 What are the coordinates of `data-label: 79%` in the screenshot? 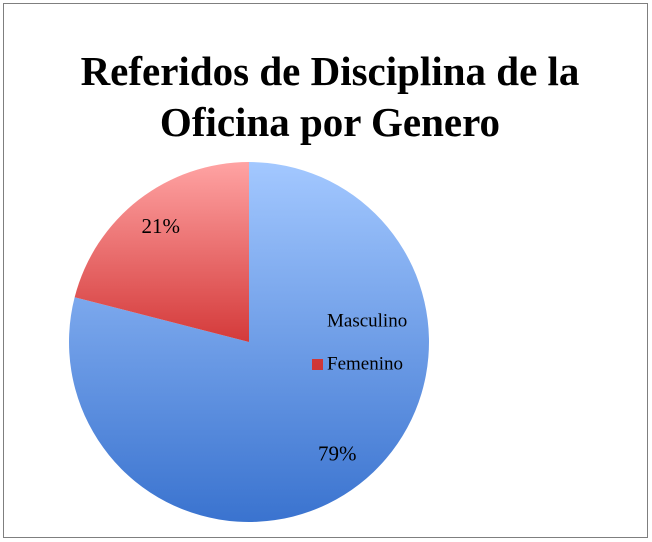 It's located at (337, 454).